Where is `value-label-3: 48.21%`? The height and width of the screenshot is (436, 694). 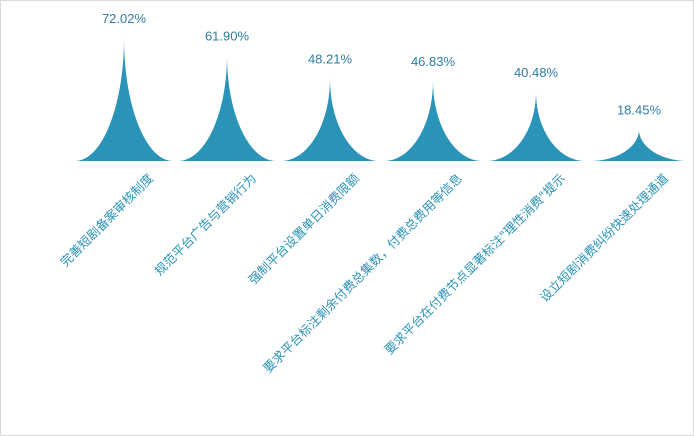
value-label-3: 48.21% is located at coordinates (330, 59).